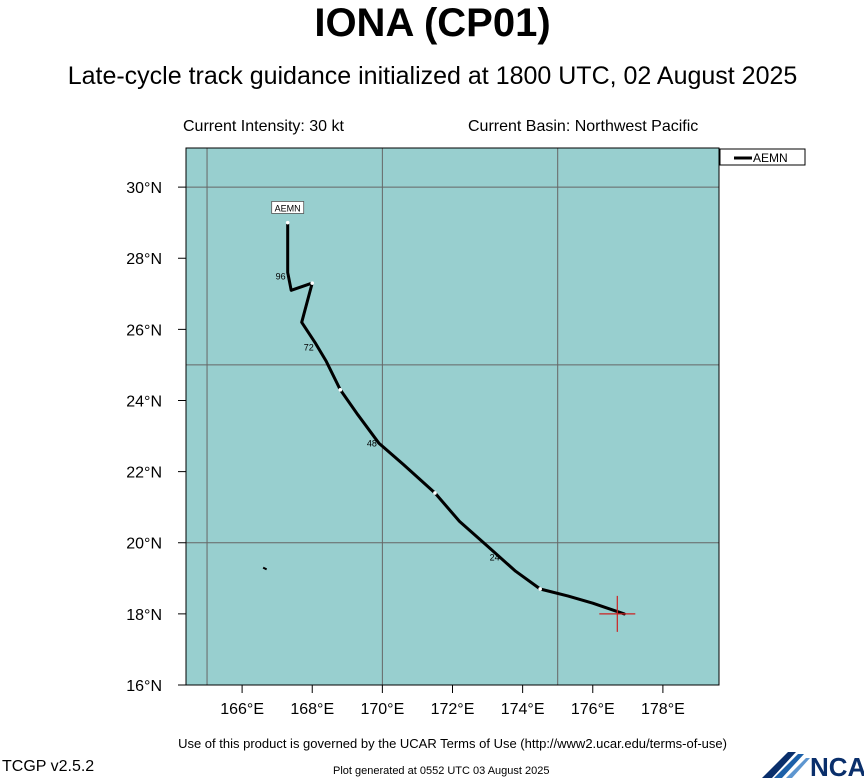 The width and height of the screenshot is (865, 780). I want to click on legend-box, so click(762, 157).